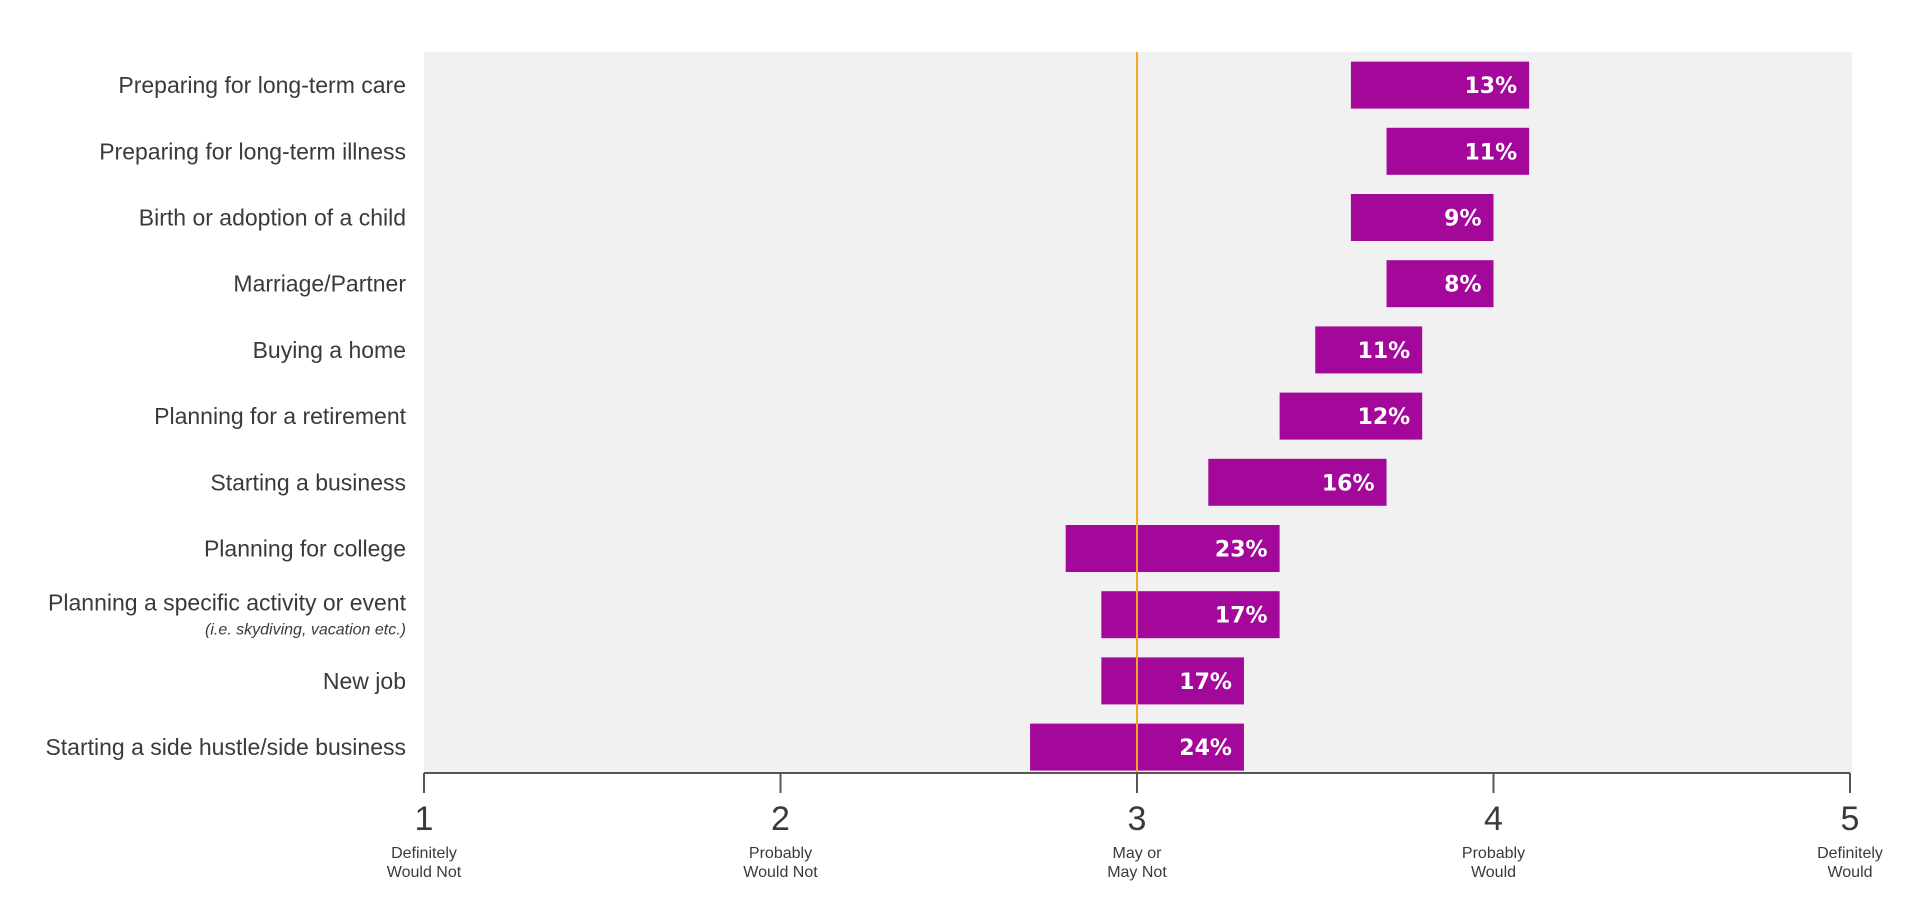  I want to click on category-label-6: Starting a business, so click(308, 482).